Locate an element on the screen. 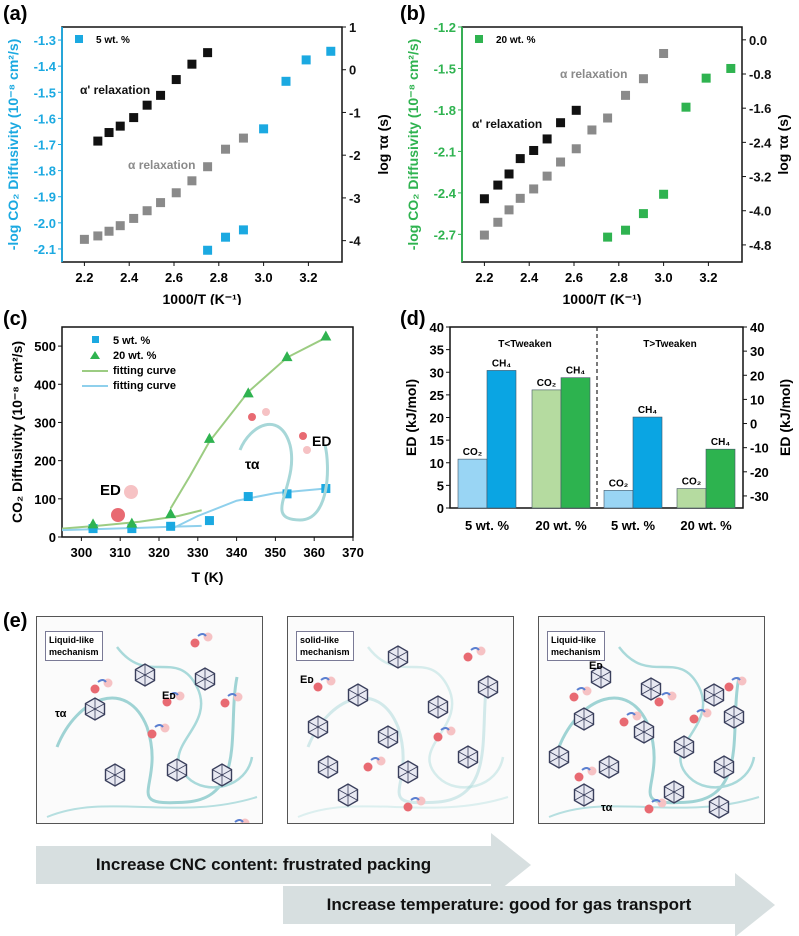 This screenshot has width=799, height=936. annotation-ed: Eᴅ is located at coordinates (307, 680).